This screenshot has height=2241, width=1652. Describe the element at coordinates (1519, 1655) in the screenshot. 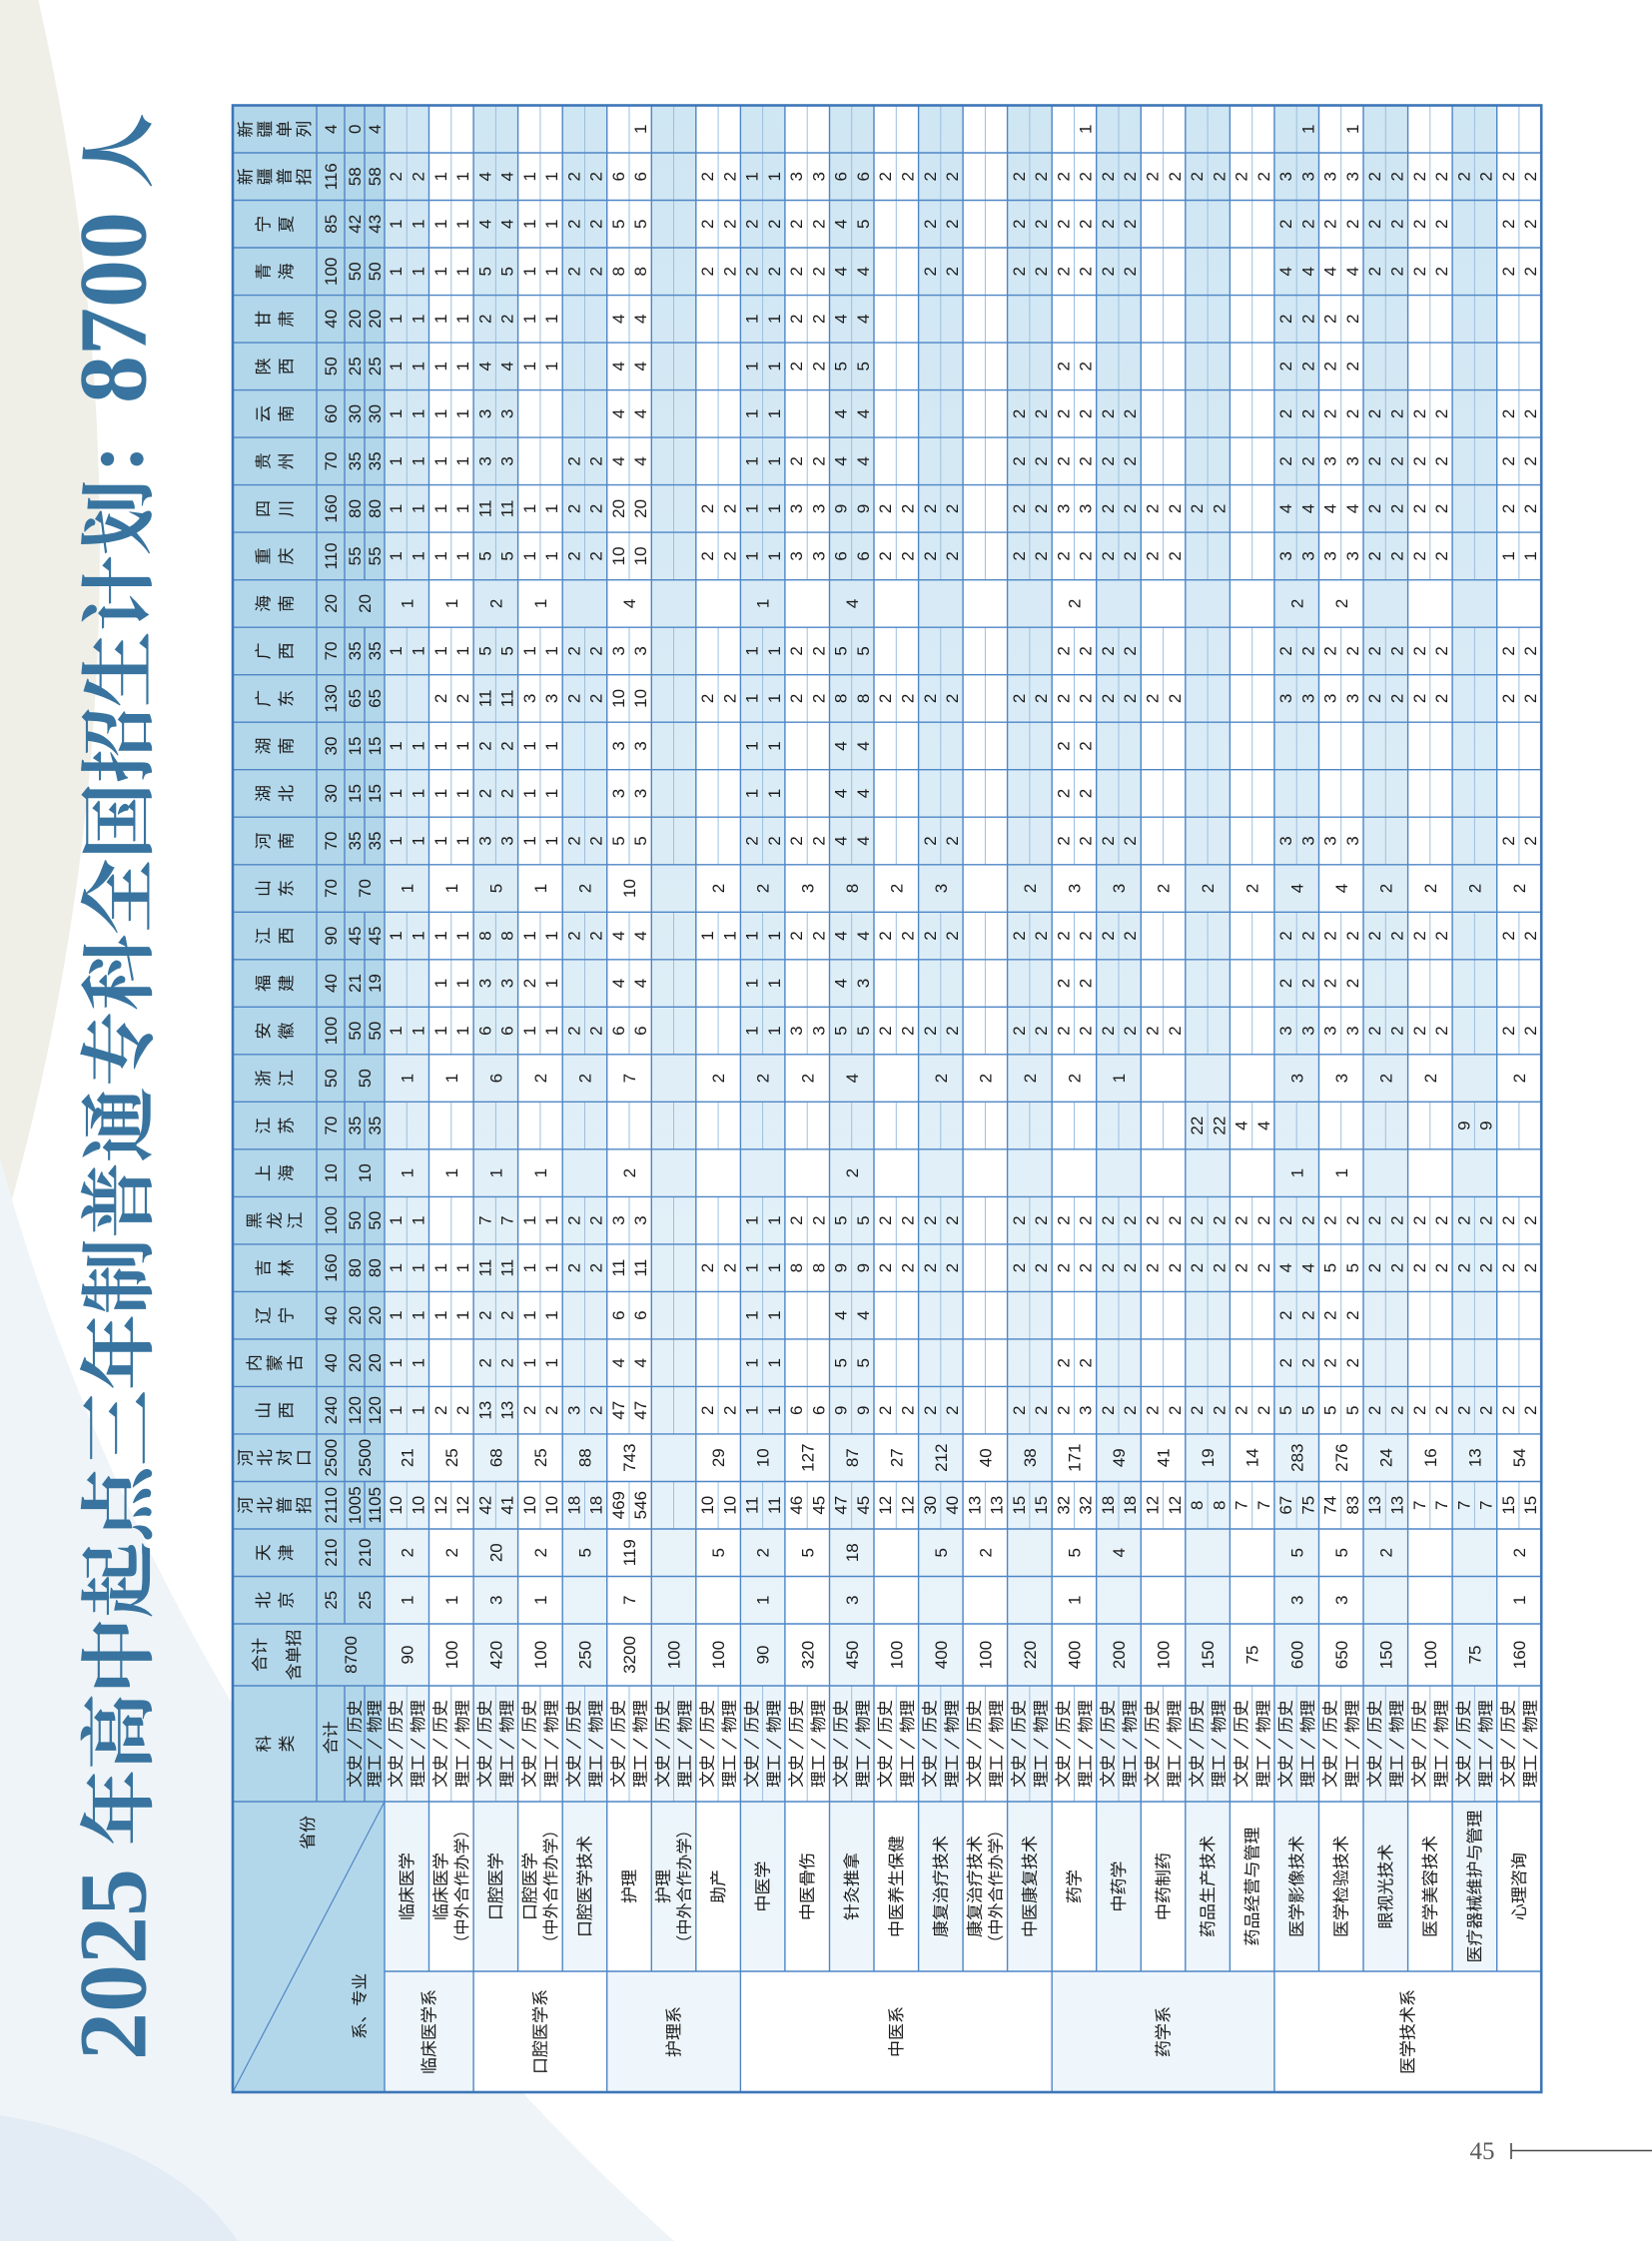

I see `svg-text: 160` at that location.